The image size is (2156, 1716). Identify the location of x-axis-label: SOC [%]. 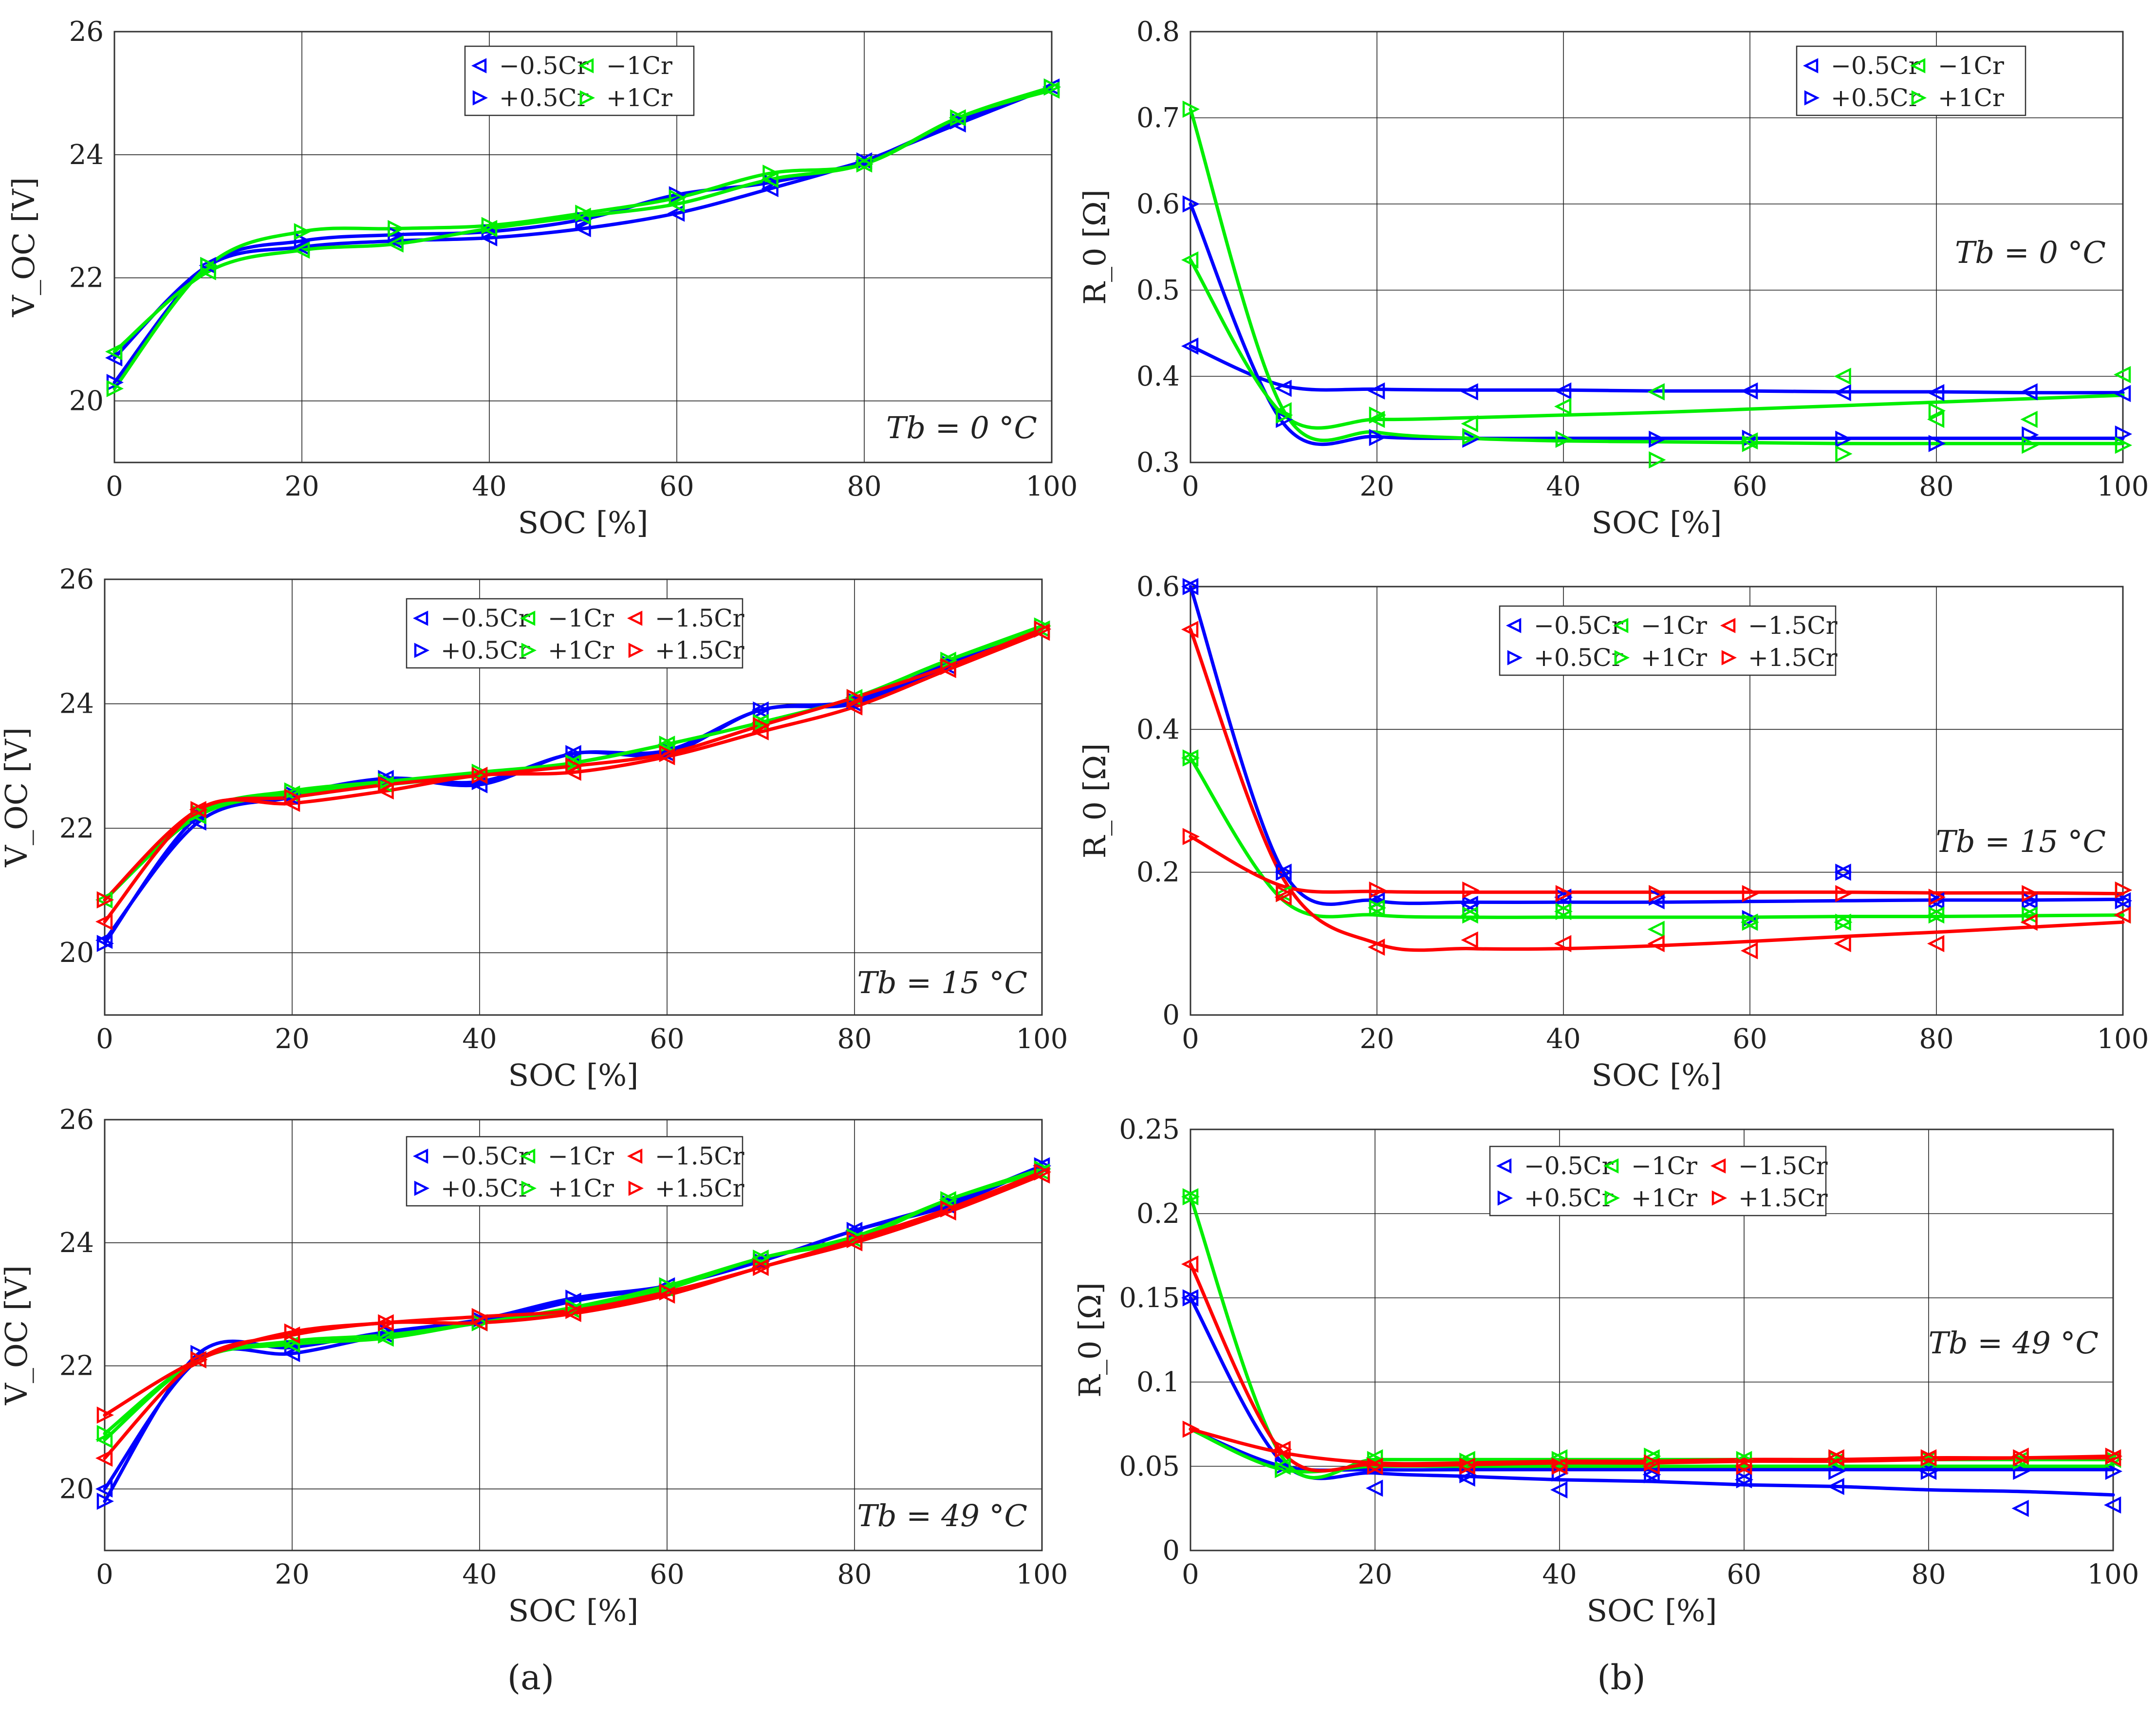
(583, 522).